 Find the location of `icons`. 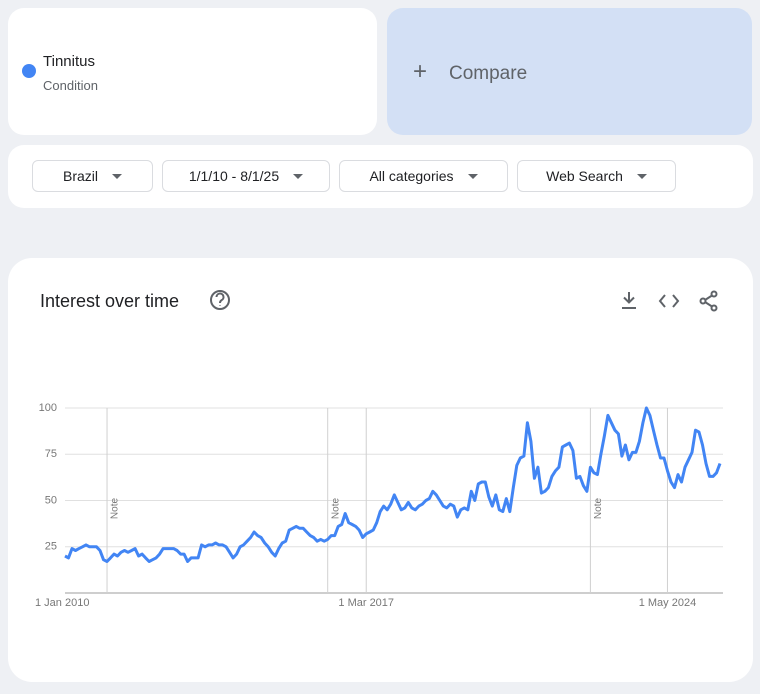

icons is located at coordinates (464, 301).